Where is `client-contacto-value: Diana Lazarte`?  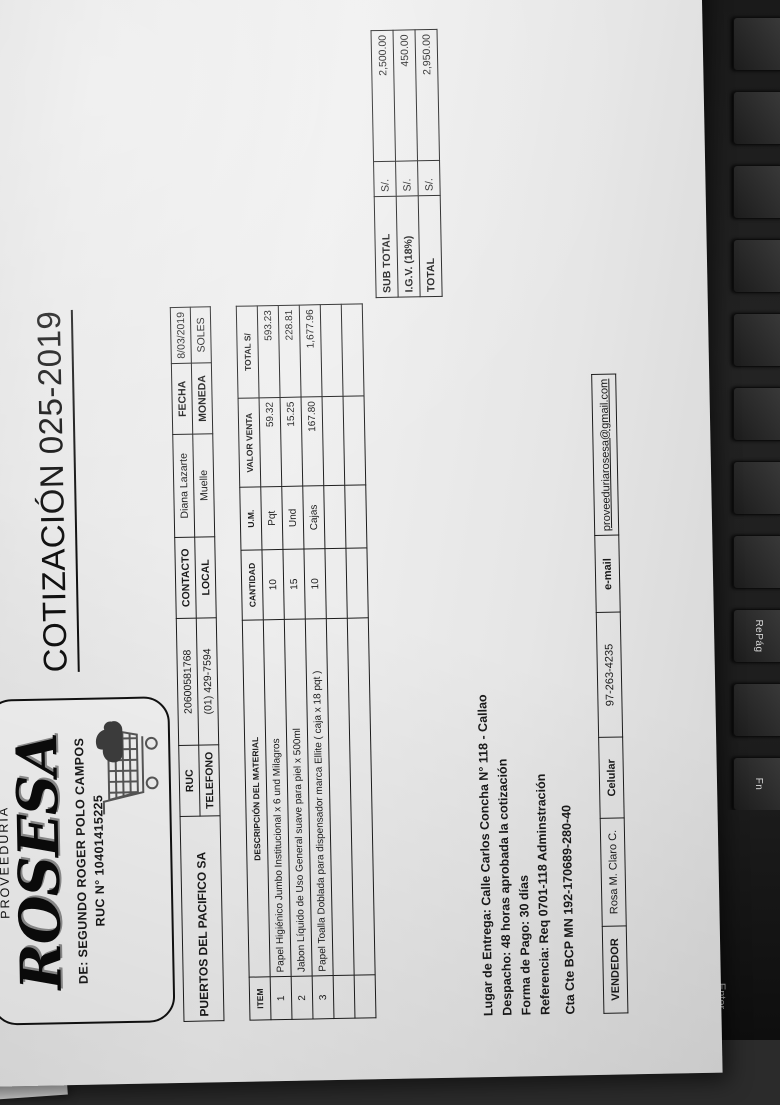
client-contacto-value: Diana Lazarte is located at coordinates (183, 486).